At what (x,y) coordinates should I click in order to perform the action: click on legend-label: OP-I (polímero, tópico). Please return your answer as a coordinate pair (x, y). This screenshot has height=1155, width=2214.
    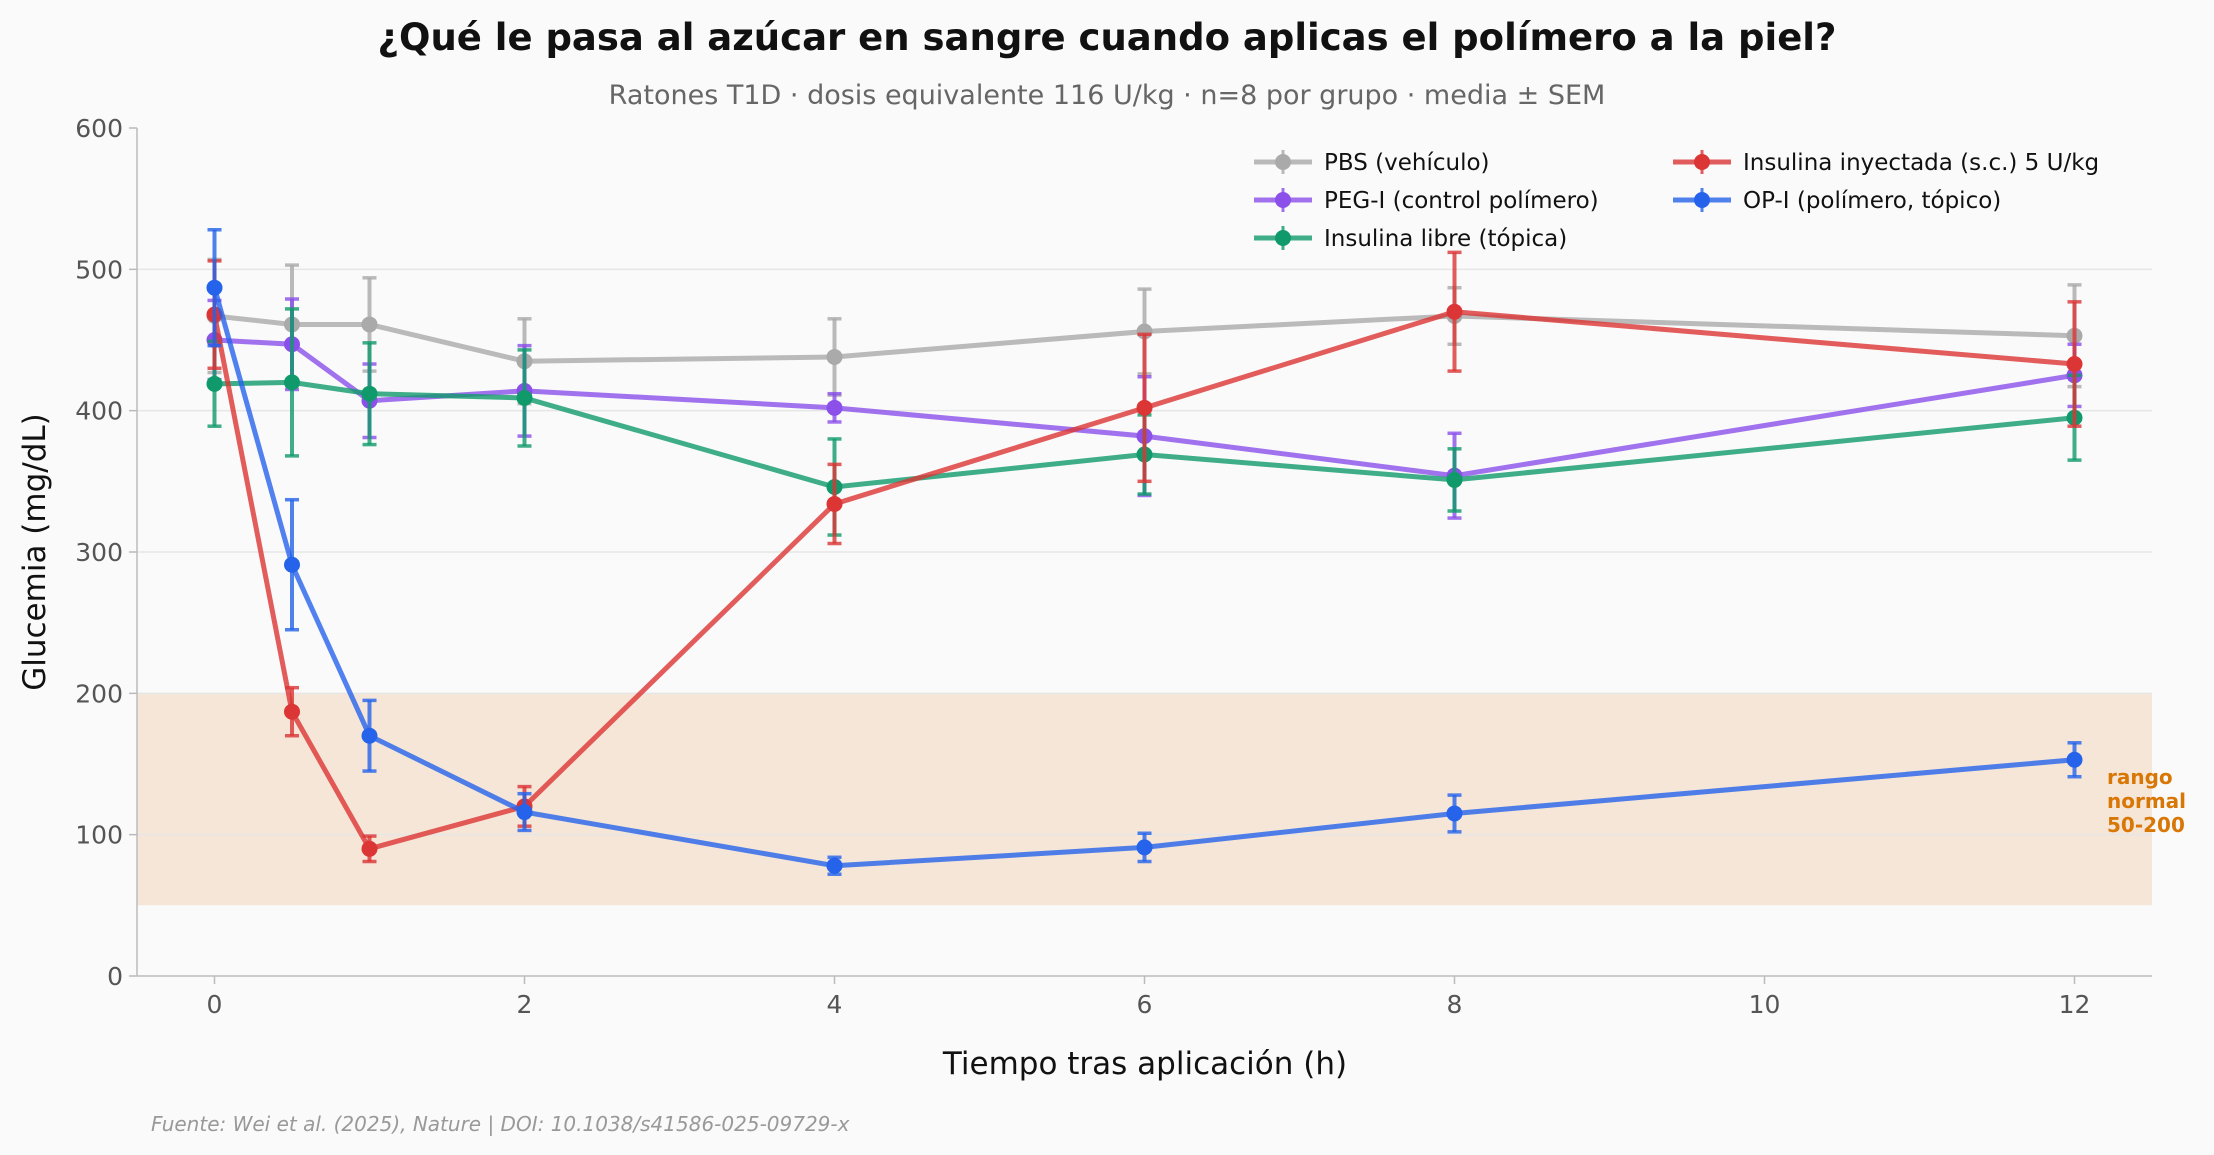
    Looking at the image, I should click on (1872, 201).